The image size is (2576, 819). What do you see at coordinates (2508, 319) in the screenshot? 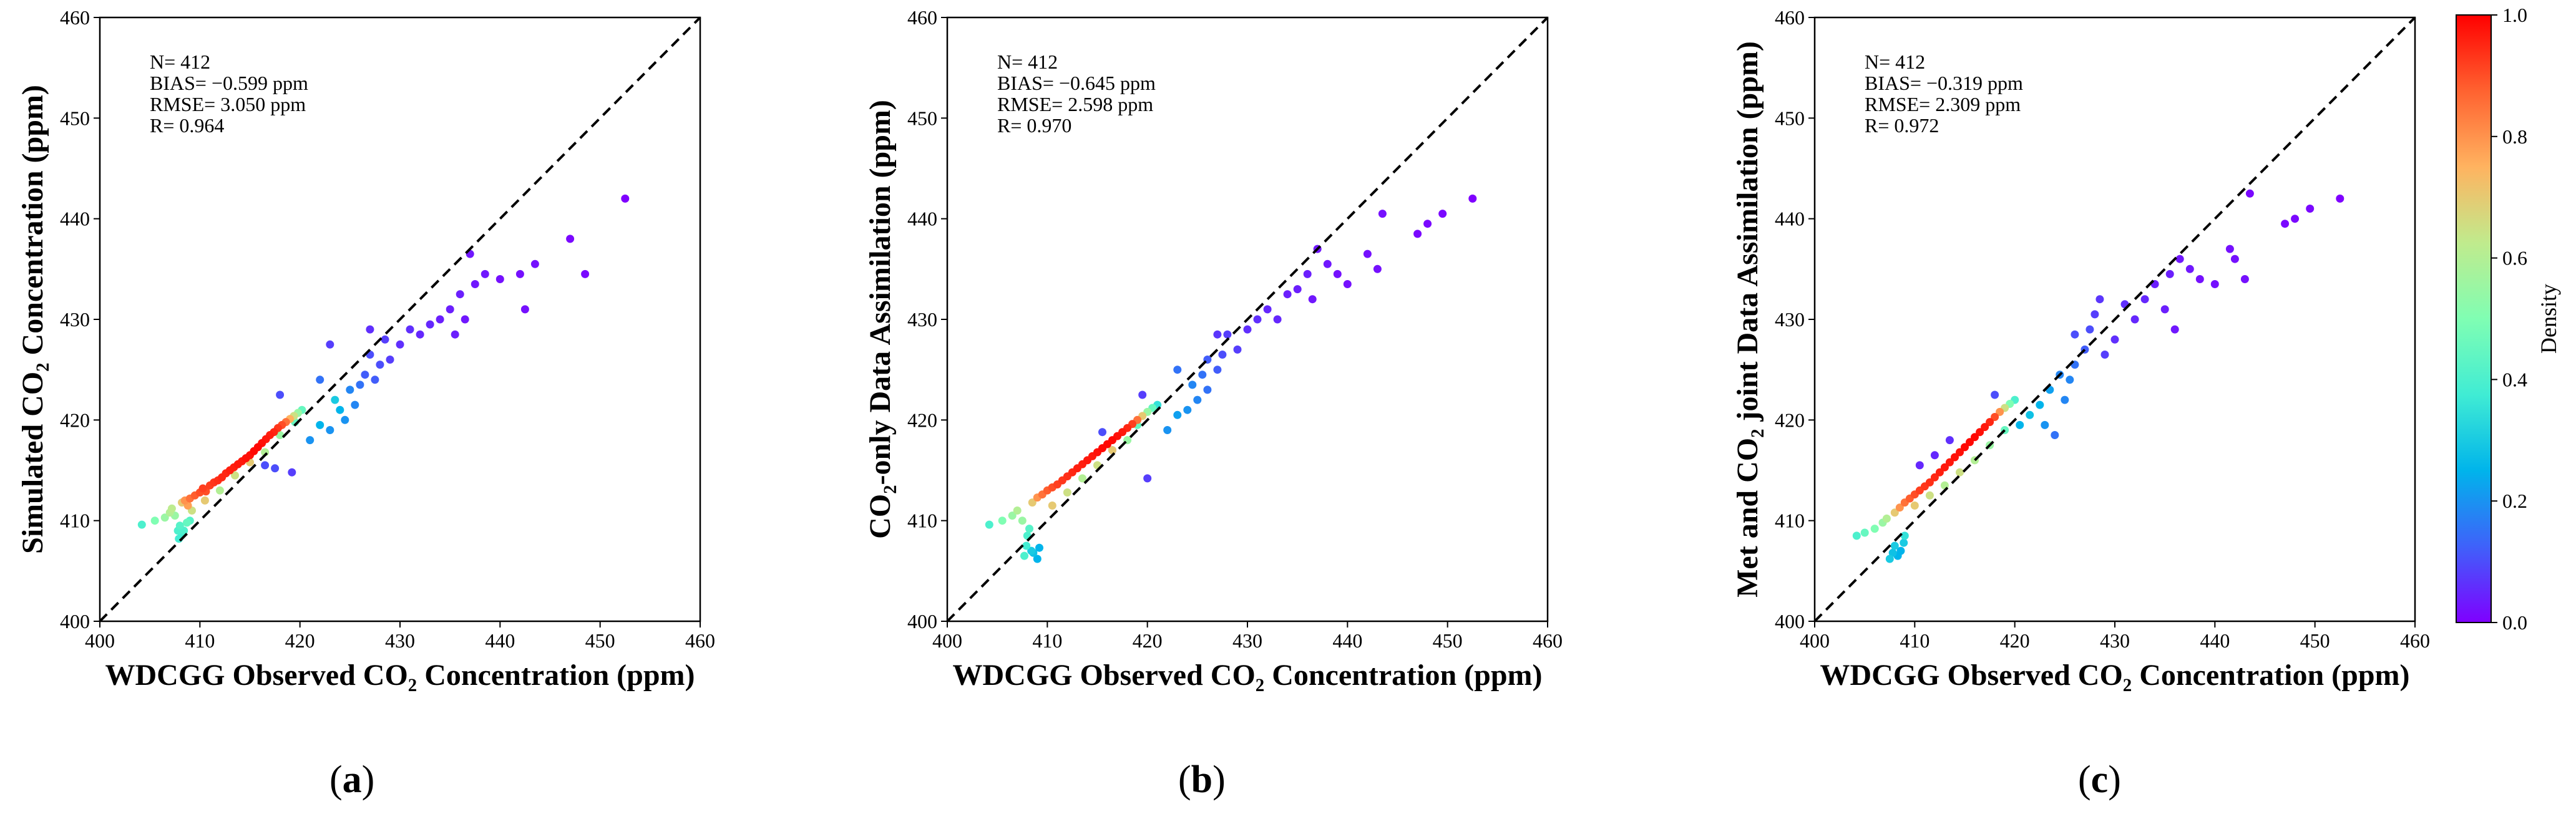
I see `colorbar: 0.0 0.2 0.4 0.6 0.8 1.0 Density` at bounding box center [2508, 319].